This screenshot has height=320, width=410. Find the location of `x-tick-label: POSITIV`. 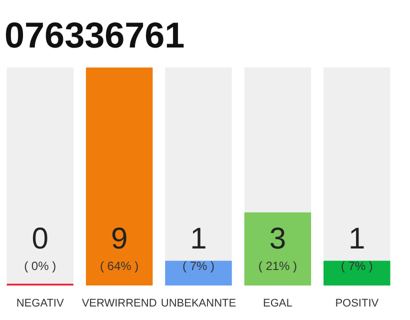

x-tick-label: POSITIV is located at coordinates (357, 304).